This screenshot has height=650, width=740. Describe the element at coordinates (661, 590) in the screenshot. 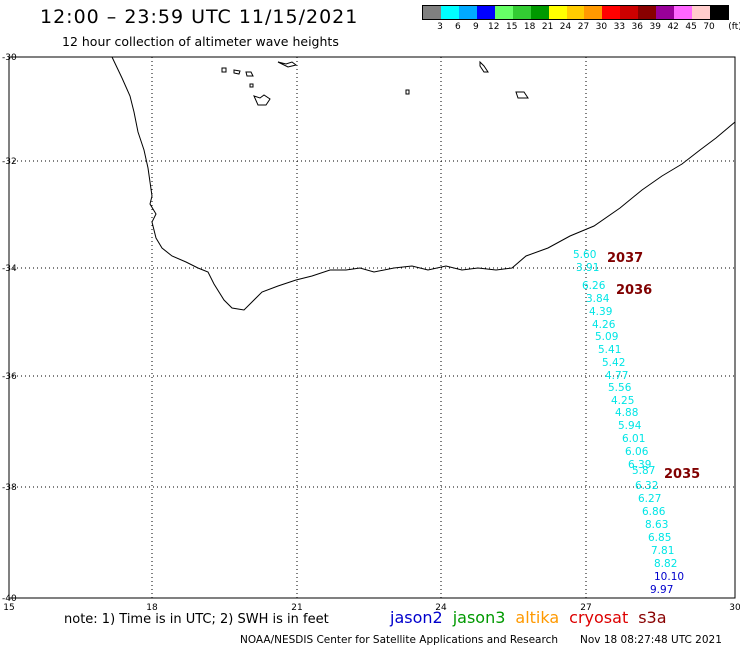

I see `swh-value: 9.97` at that location.